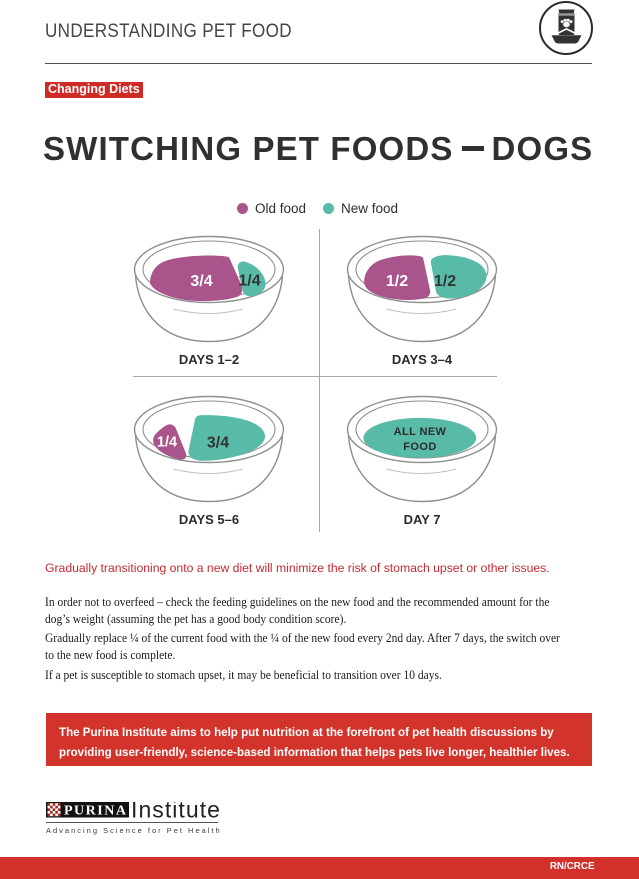  I want to click on svg-text: PURINA, so click(95, 811).